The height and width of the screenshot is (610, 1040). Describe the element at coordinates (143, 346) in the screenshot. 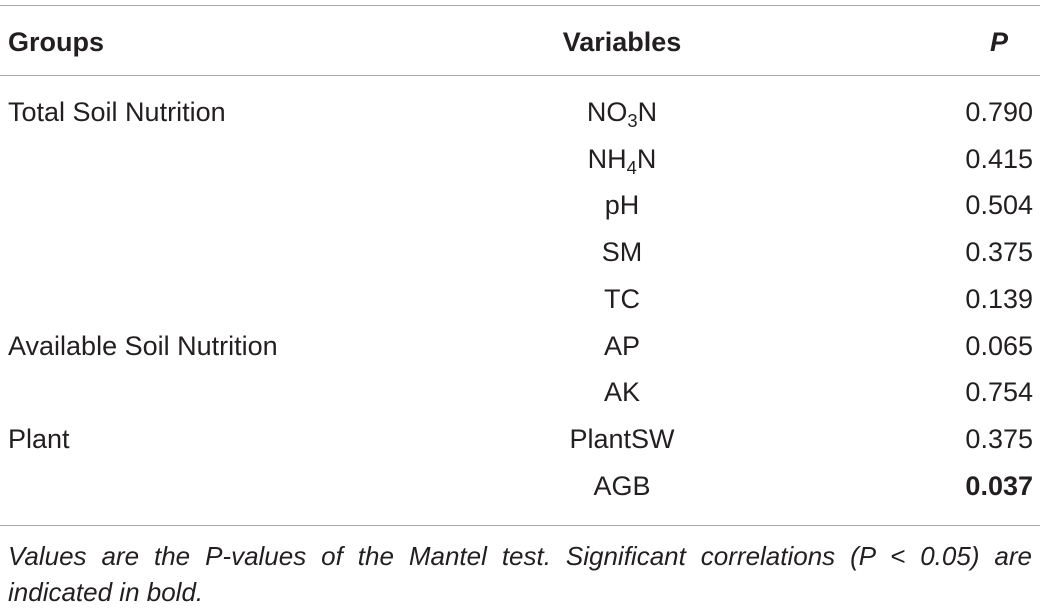

I see `group-label: Available Soil Nutrition` at that location.